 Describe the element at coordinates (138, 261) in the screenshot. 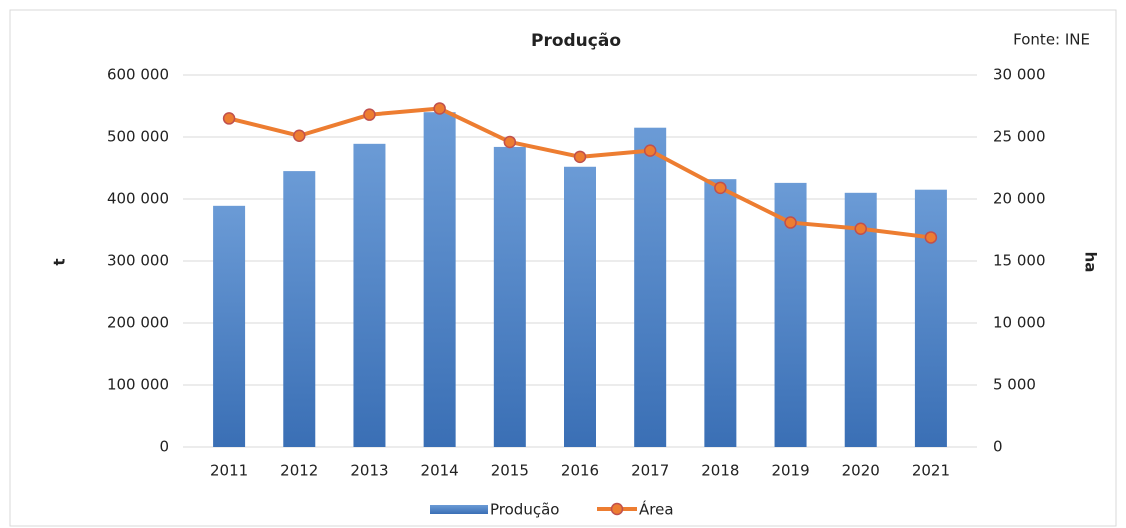

I see `y-tick-label: 300 000` at that location.